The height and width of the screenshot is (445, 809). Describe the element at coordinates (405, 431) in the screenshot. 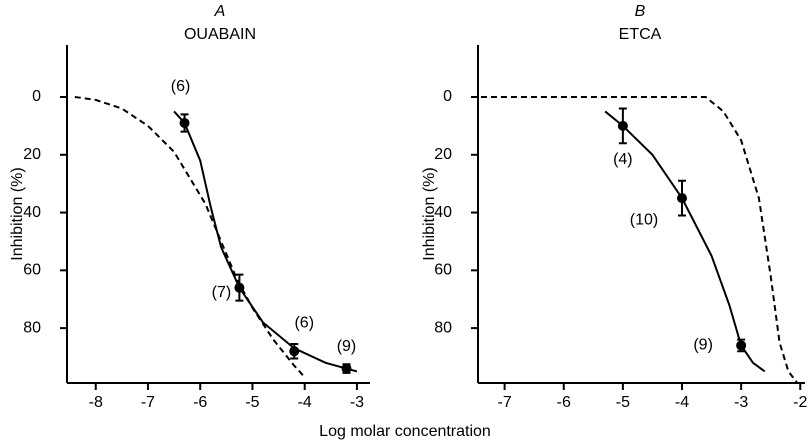

I see `x-axis-label: Log molar concentration` at that location.